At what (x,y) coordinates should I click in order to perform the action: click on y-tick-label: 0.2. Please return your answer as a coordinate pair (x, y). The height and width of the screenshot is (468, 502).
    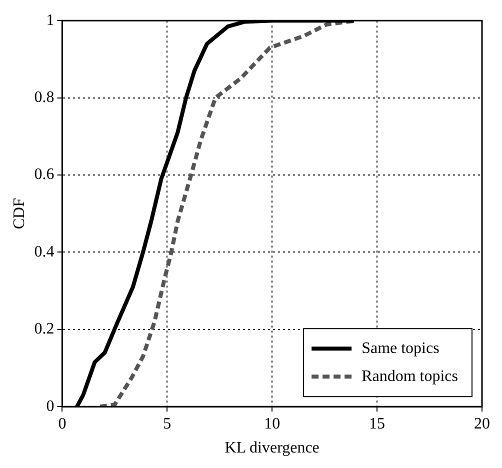
    Looking at the image, I should click on (44, 329).